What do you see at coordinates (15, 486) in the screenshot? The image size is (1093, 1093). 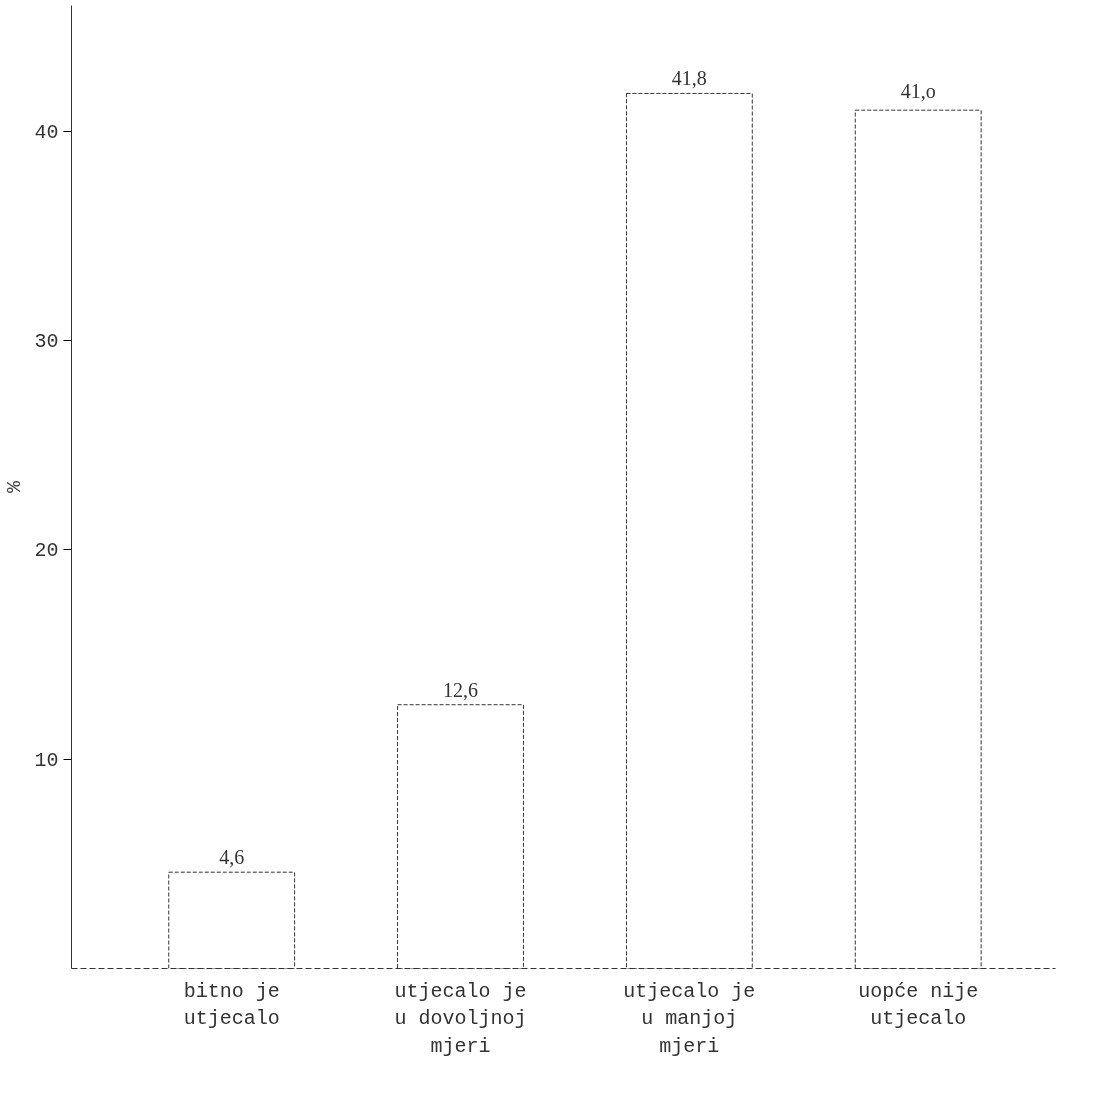 I see `y-axis-title: %` at bounding box center [15, 486].